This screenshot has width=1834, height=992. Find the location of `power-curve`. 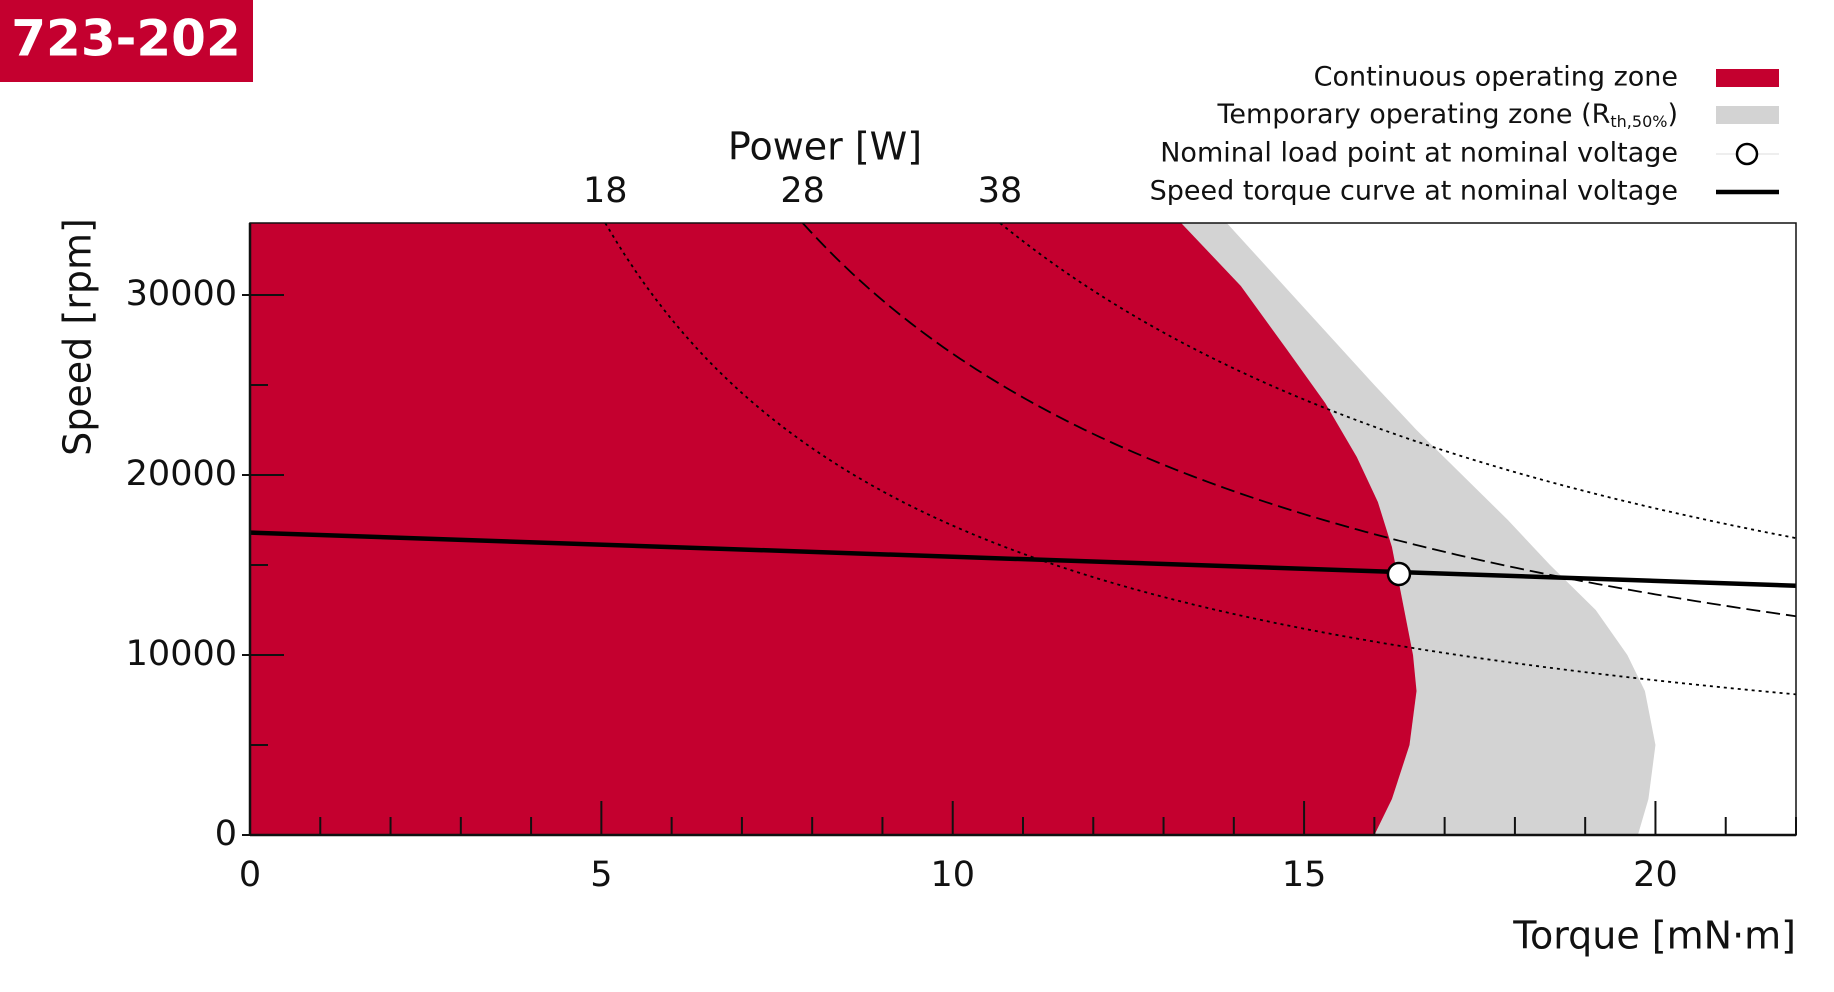

power-curve is located at coordinates (1397, 381).